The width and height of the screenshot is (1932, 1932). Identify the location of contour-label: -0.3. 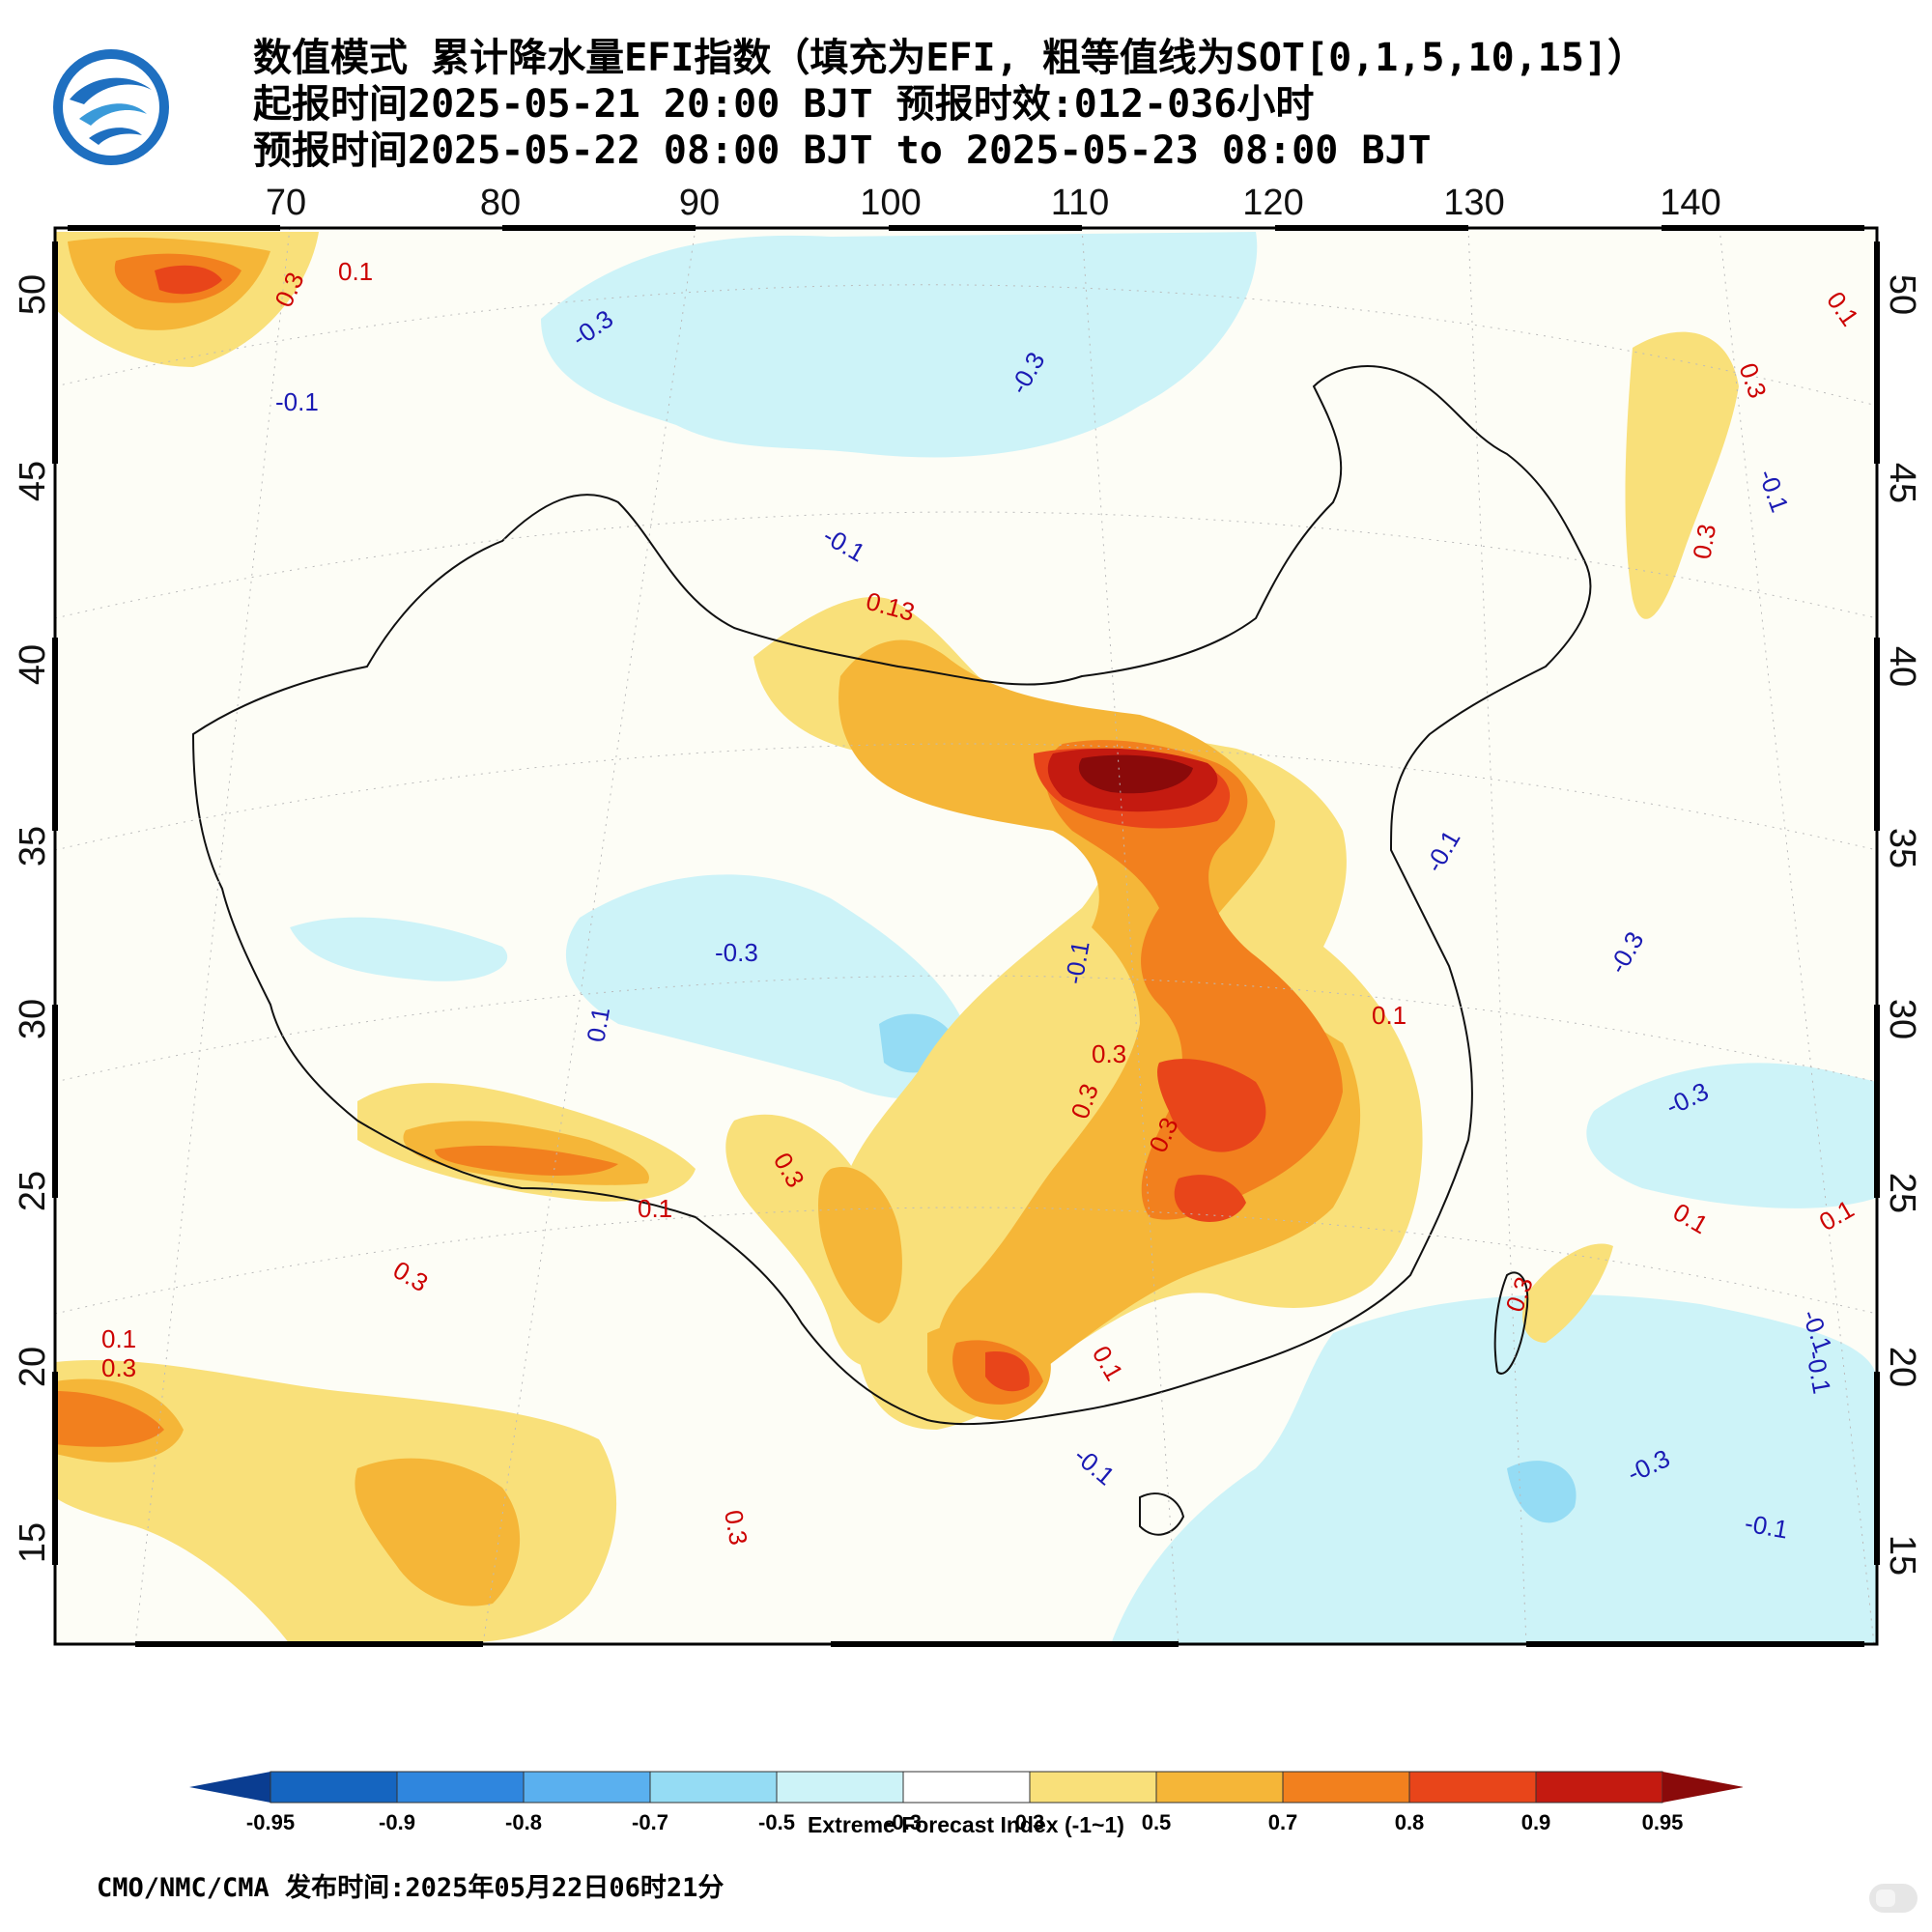
(736, 952).